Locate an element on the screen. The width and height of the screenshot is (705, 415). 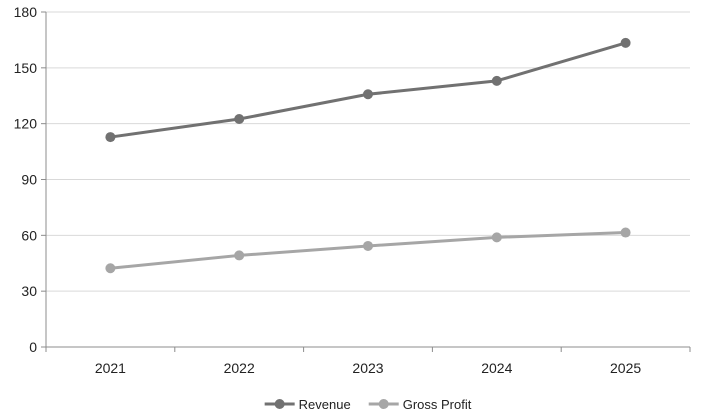
x-axis-tick-labels: 2021 2022 2023 2024 2025 is located at coordinates (368, 368).